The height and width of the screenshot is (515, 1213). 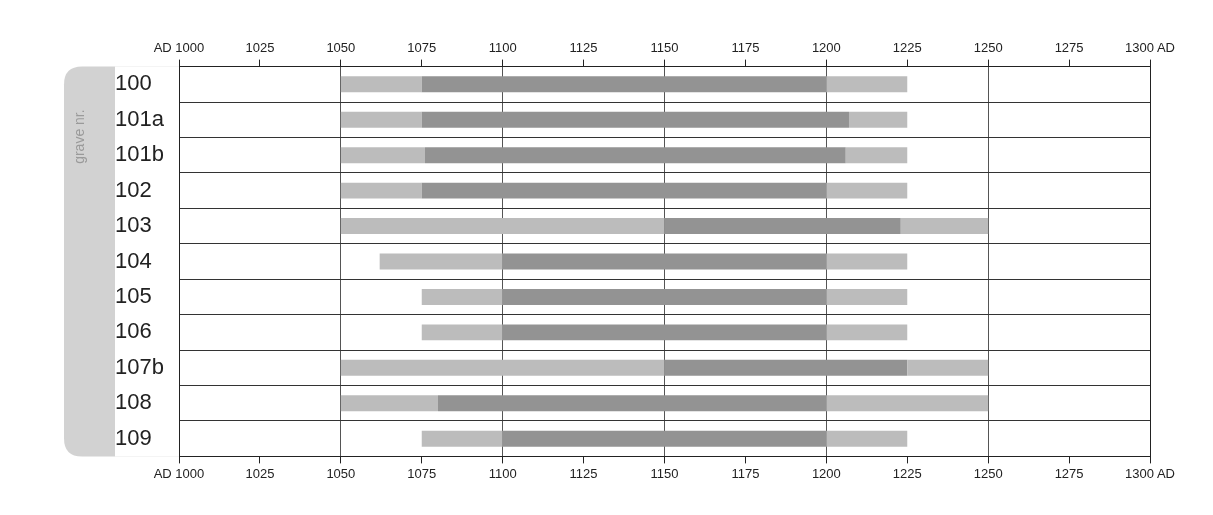 I want to click on x-tick-label: 1275, so click(x=1069, y=48).